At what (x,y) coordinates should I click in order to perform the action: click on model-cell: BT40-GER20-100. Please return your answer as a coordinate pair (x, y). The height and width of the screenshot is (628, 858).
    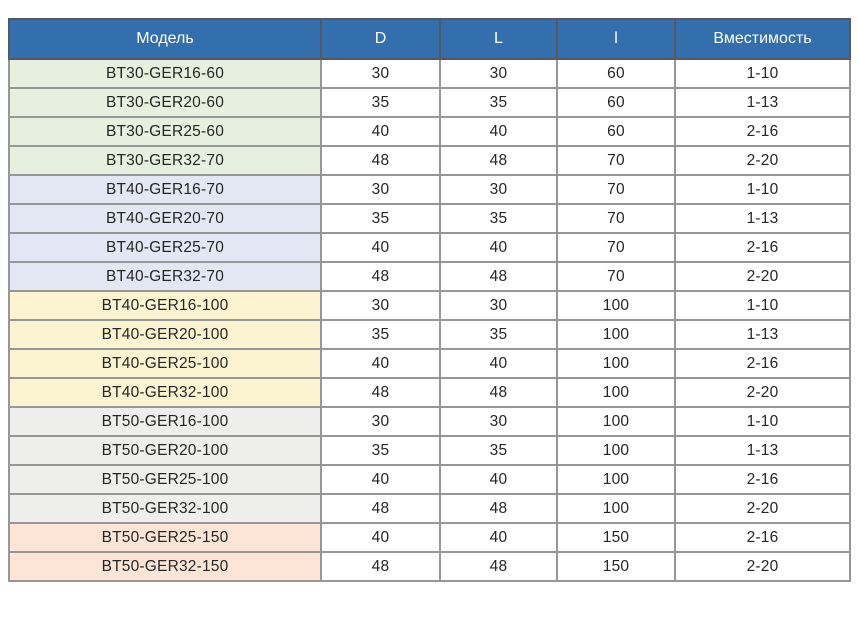
    Looking at the image, I should click on (165, 334).